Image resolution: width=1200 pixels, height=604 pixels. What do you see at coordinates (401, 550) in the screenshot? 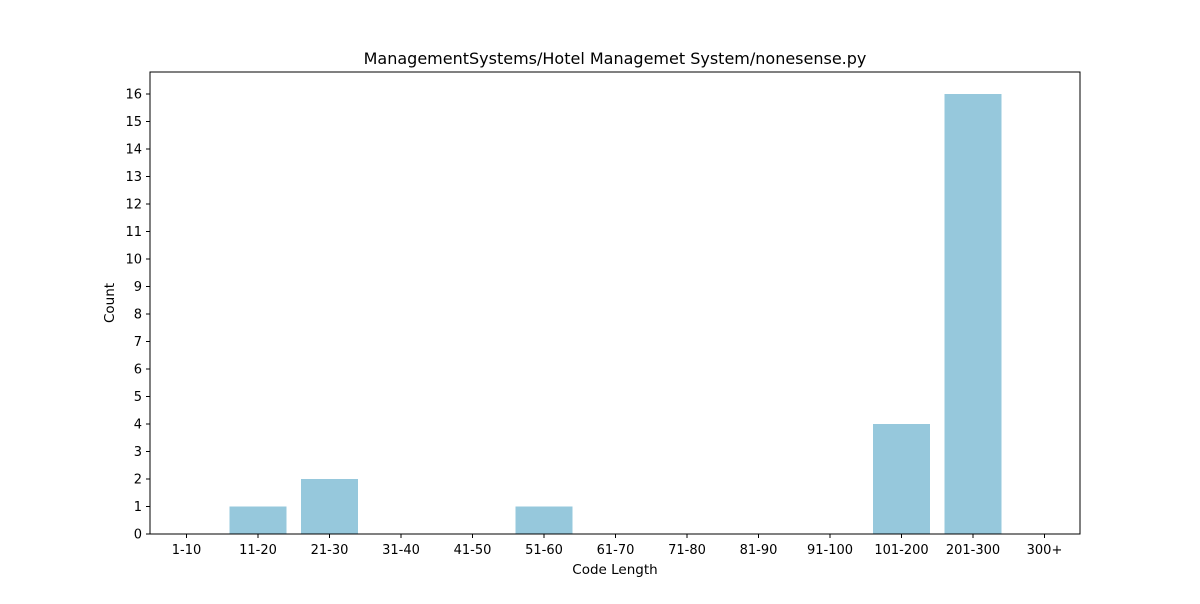
I see `x-tick-label: 31-40` at bounding box center [401, 550].